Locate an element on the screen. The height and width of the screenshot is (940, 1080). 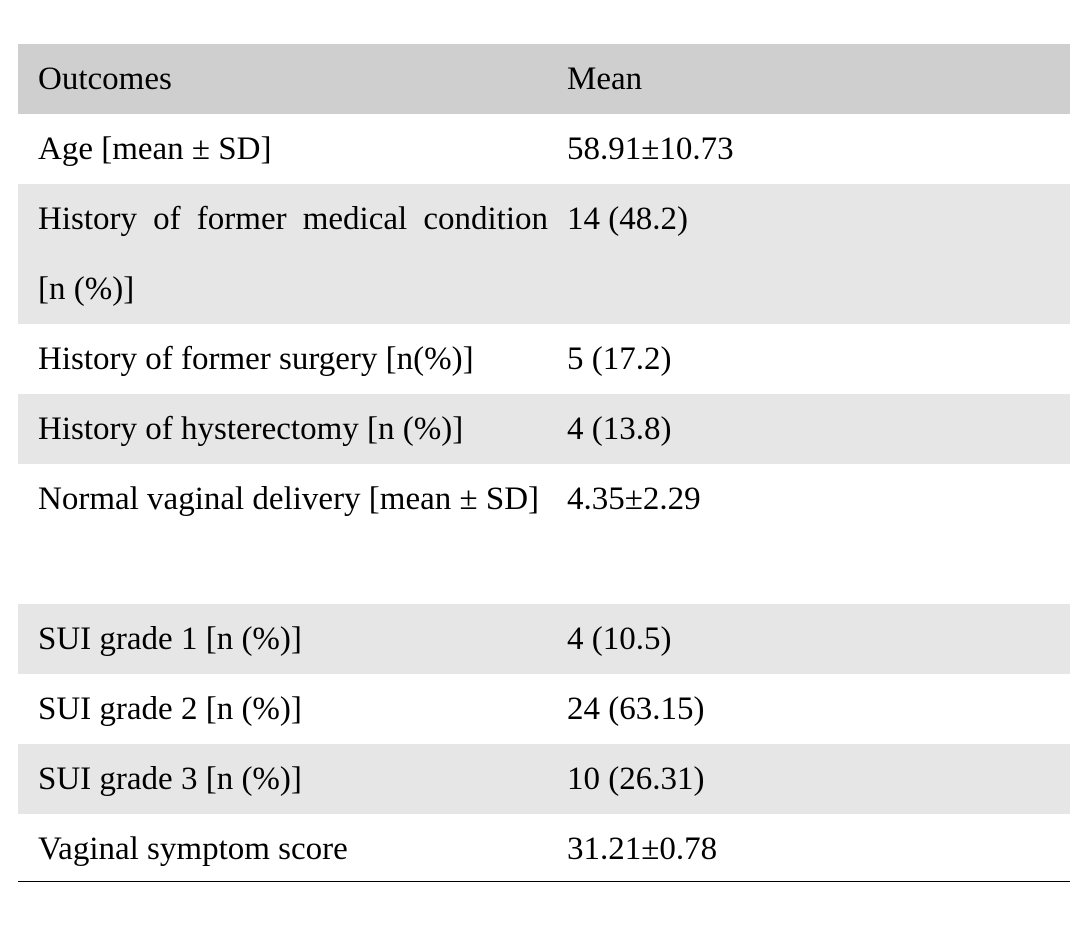
table-row: SUI grade 3 [n (%)] 10 (26.31) is located at coordinates (544, 779).